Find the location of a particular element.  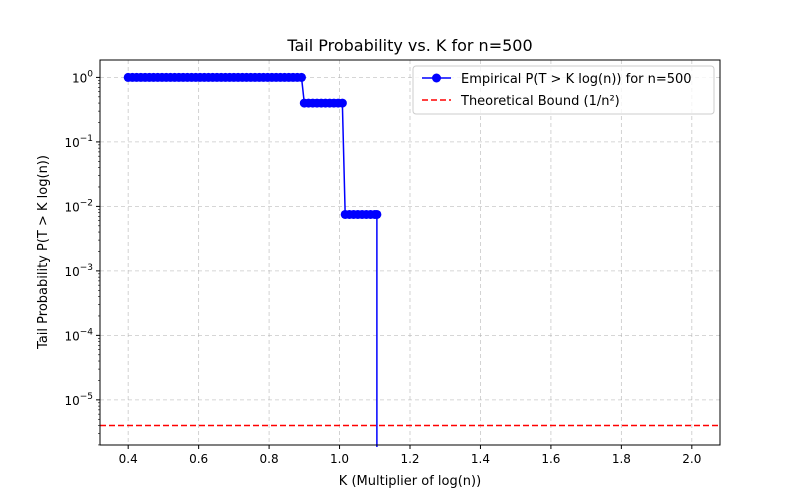

x-tick-label: 1.4 is located at coordinates (480, 459).